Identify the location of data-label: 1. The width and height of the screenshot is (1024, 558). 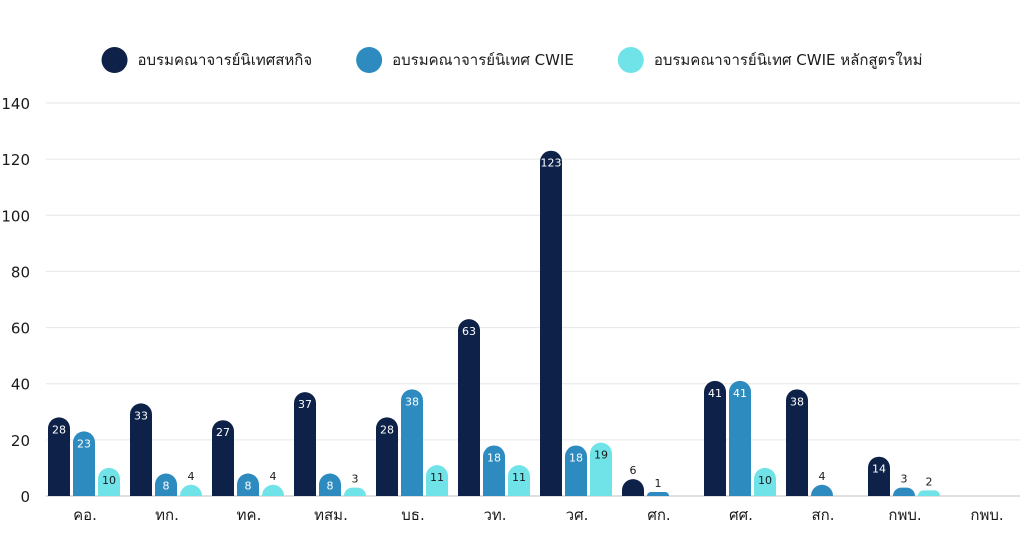
(658, 483).